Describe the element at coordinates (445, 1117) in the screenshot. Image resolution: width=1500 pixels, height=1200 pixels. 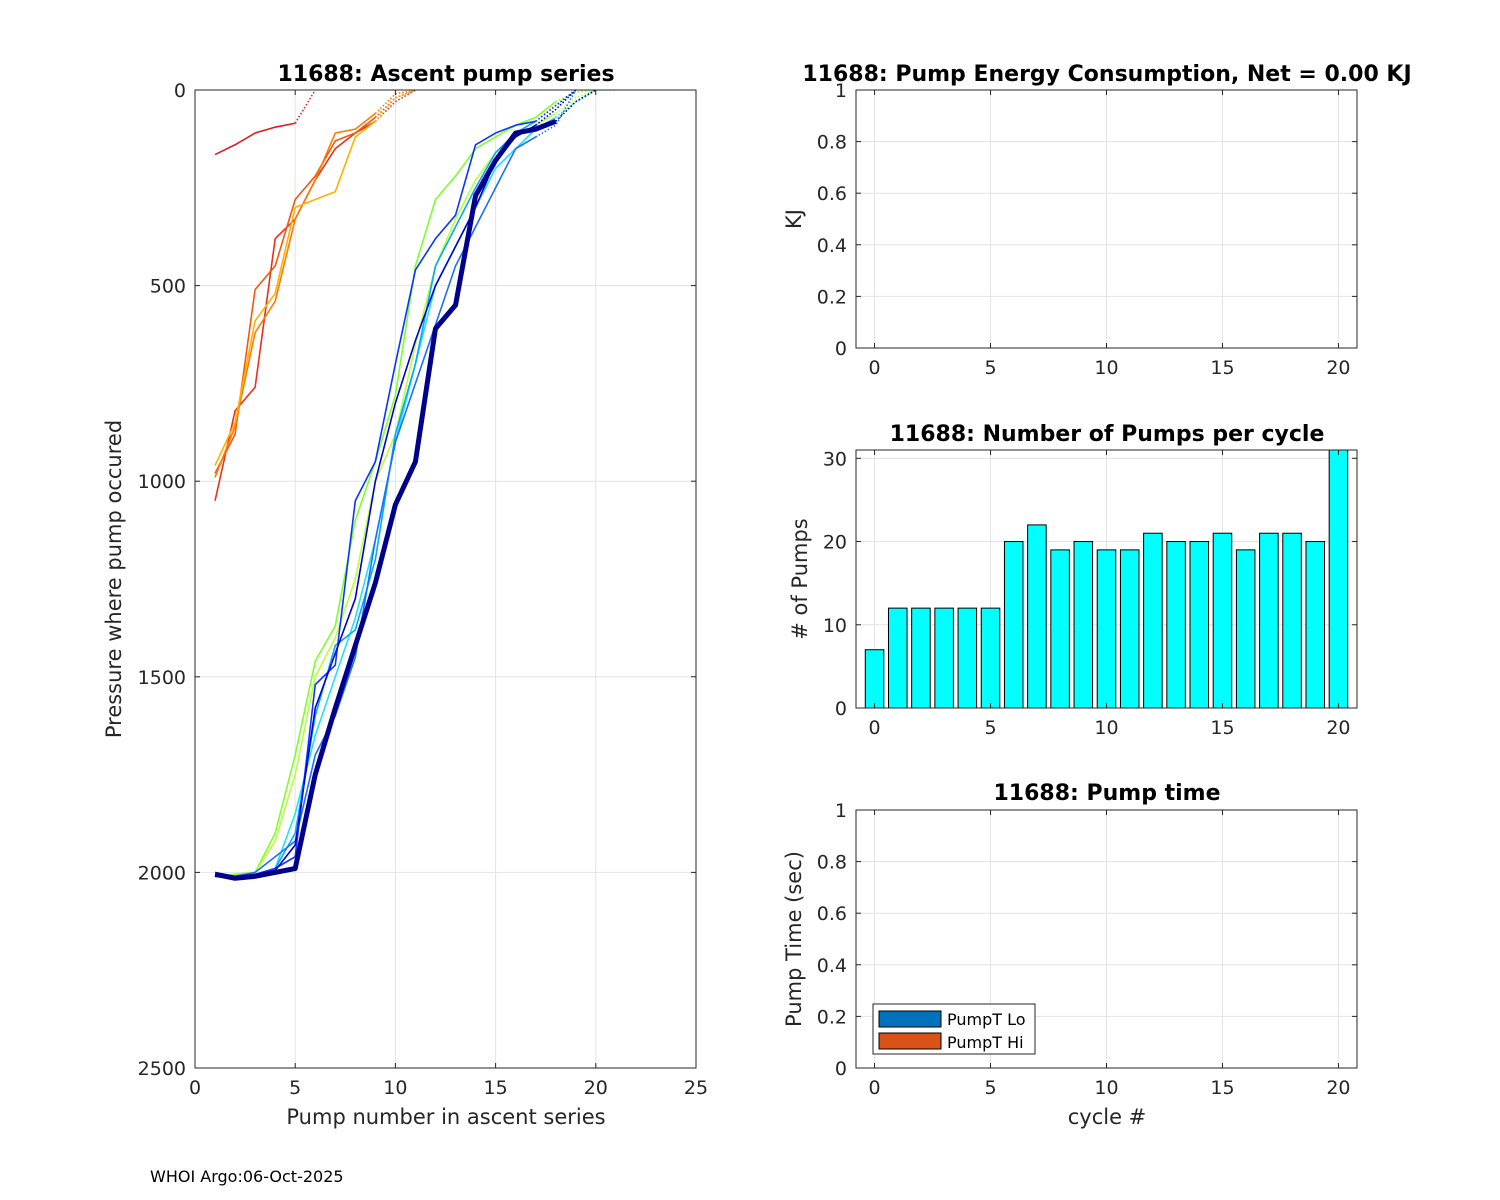
I see `ascent-plot-xlabel: Pump number in ascent series` at that location.